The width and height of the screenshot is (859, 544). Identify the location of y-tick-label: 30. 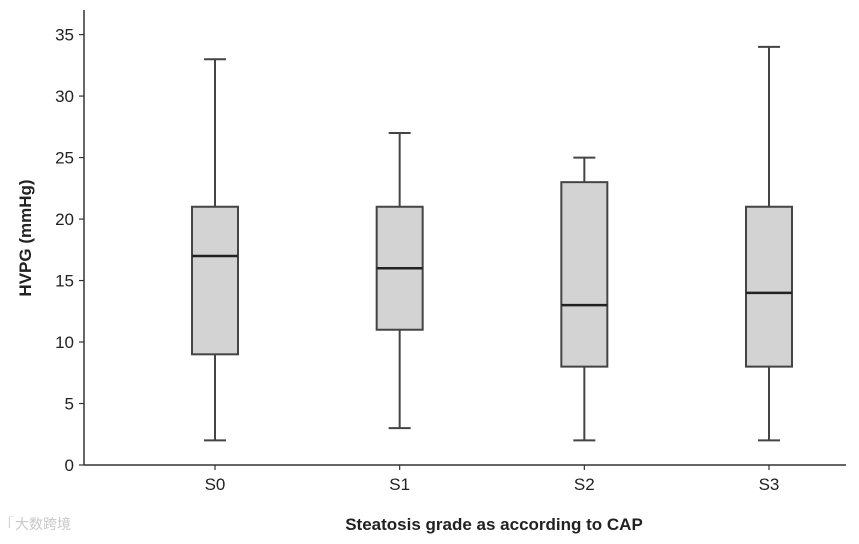
(64, 96).